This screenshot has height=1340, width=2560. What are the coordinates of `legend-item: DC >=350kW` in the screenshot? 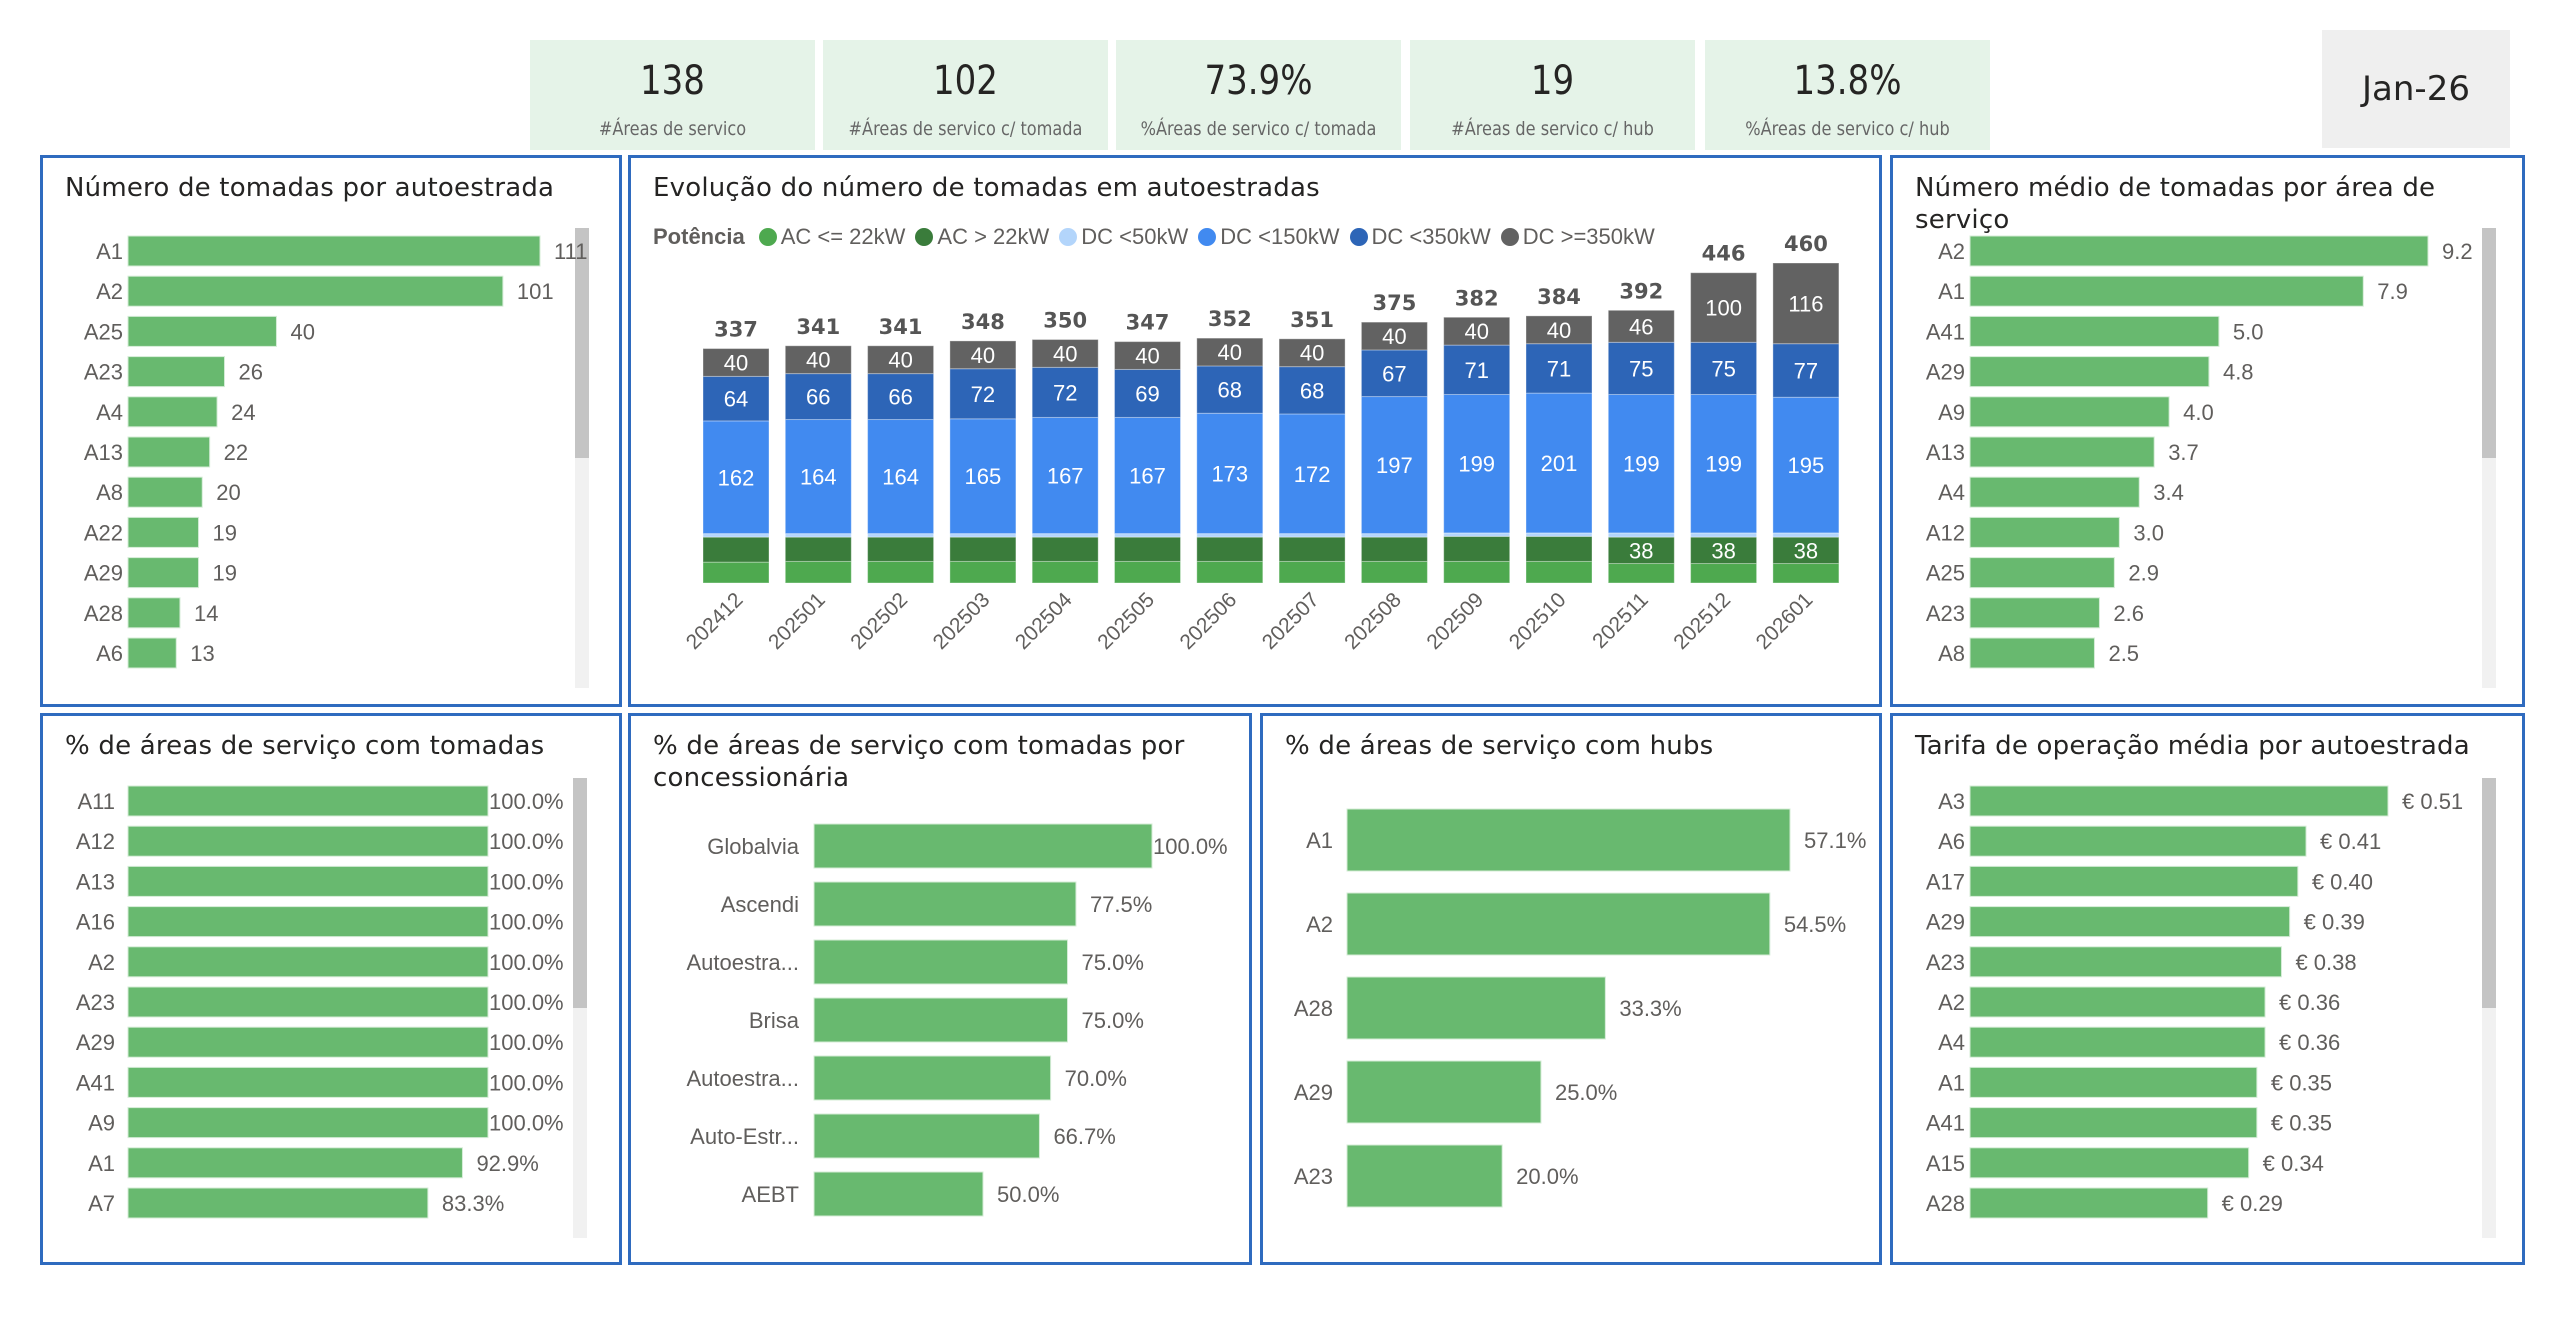 It's located at (1577, 237).